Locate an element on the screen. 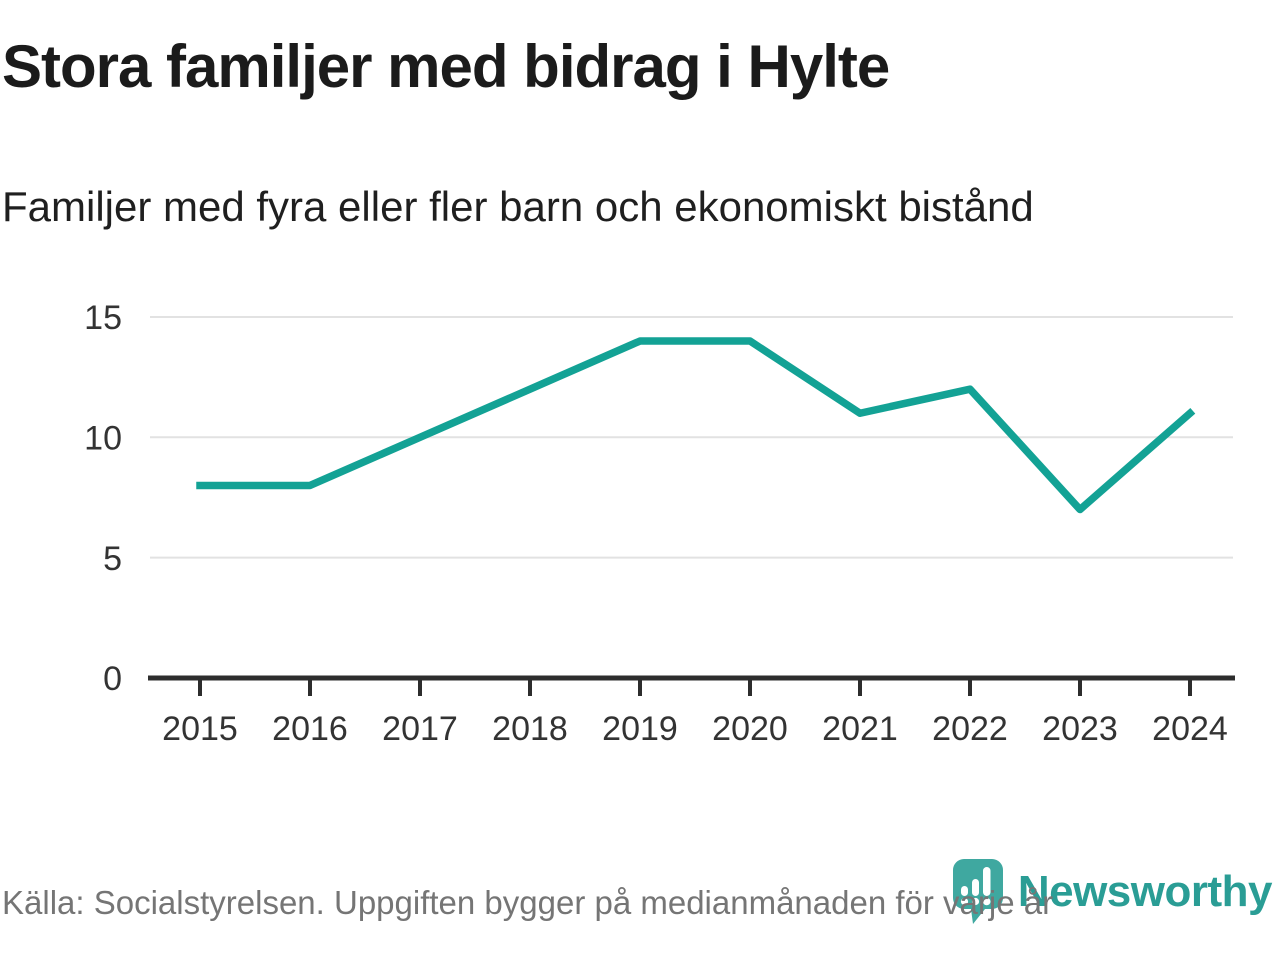 This screenshot has width=1280, height=960. x-tick-label: 2023 is located at coordinates (1080, 729).